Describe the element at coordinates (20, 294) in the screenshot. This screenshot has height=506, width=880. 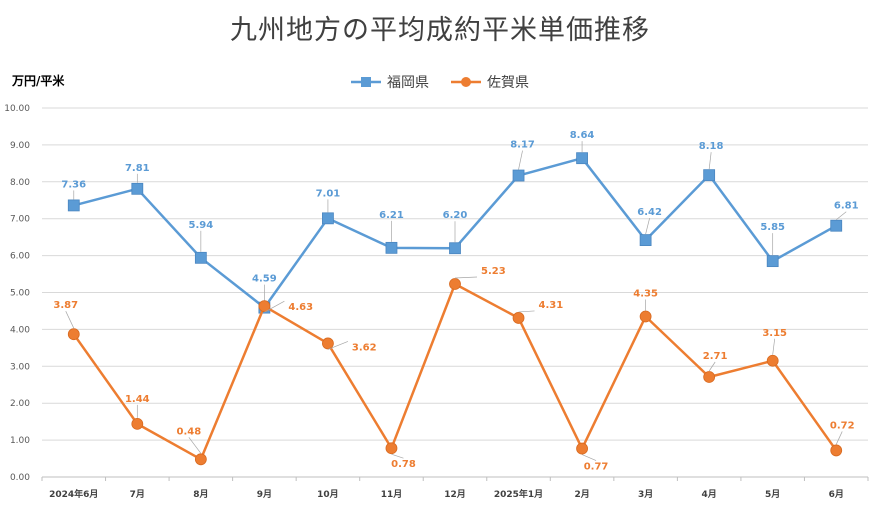
I see `y-tick-label: 5.00` at that location.